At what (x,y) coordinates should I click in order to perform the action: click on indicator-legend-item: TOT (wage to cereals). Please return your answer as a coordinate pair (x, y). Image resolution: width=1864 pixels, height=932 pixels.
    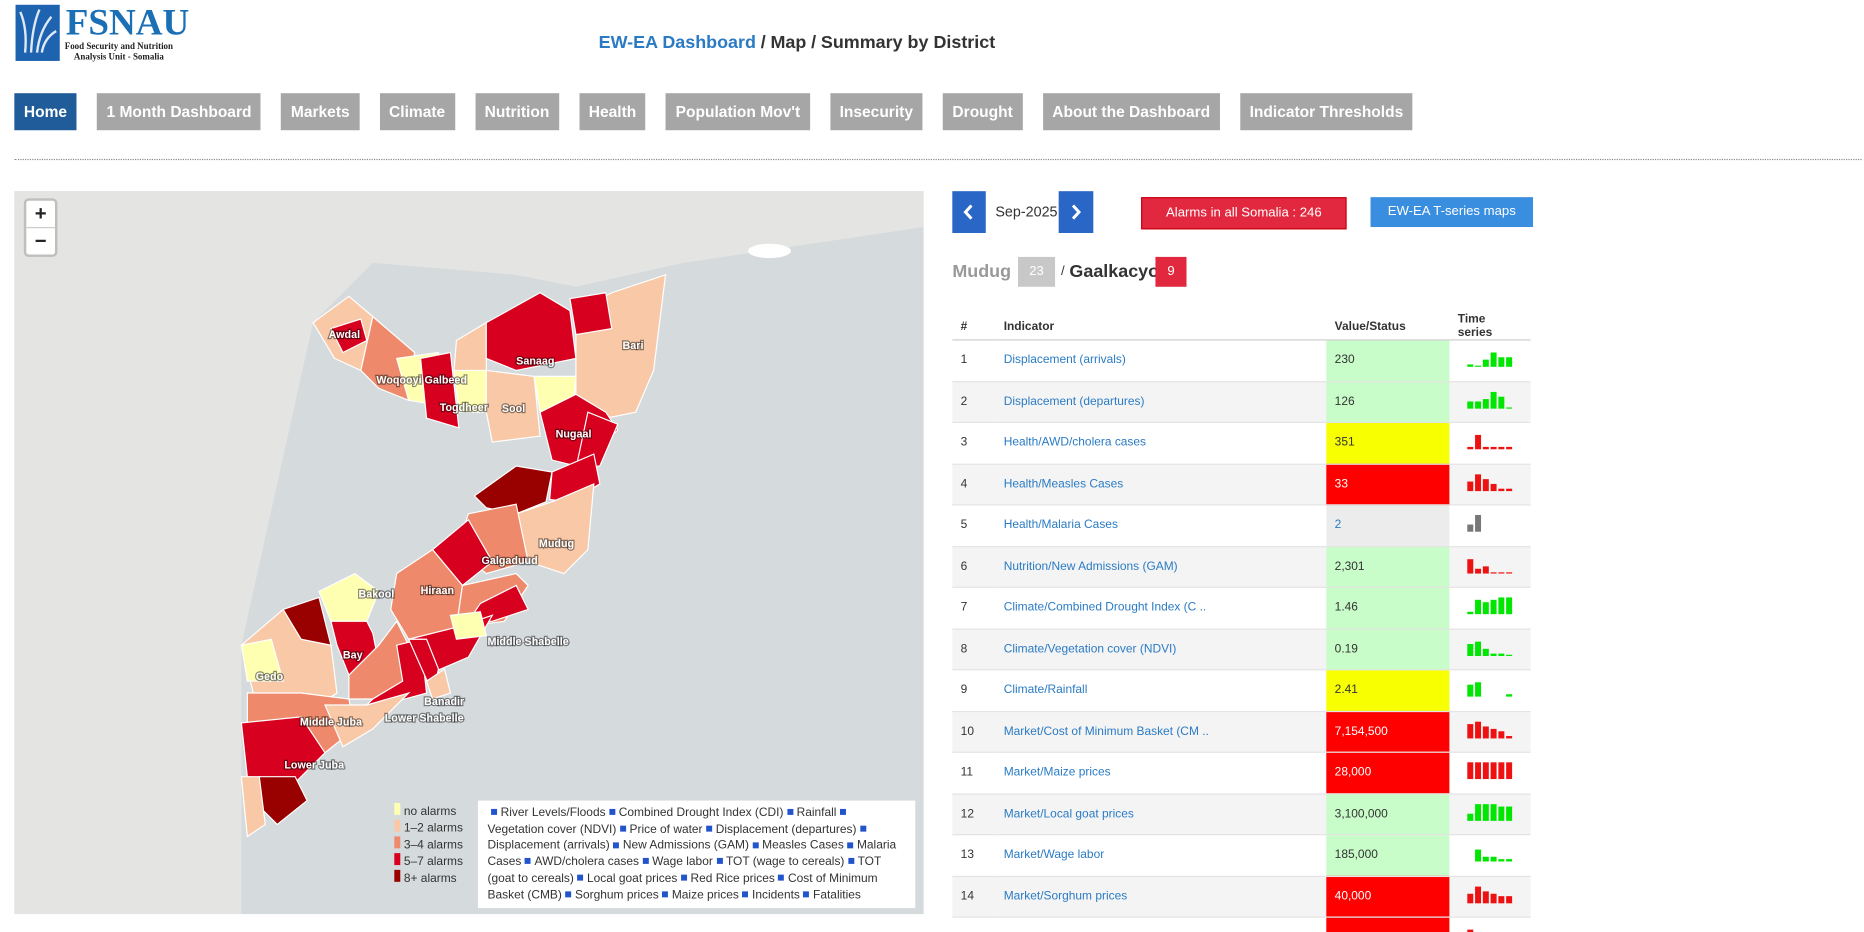
    Looking at the image, I should click on (785, 862).